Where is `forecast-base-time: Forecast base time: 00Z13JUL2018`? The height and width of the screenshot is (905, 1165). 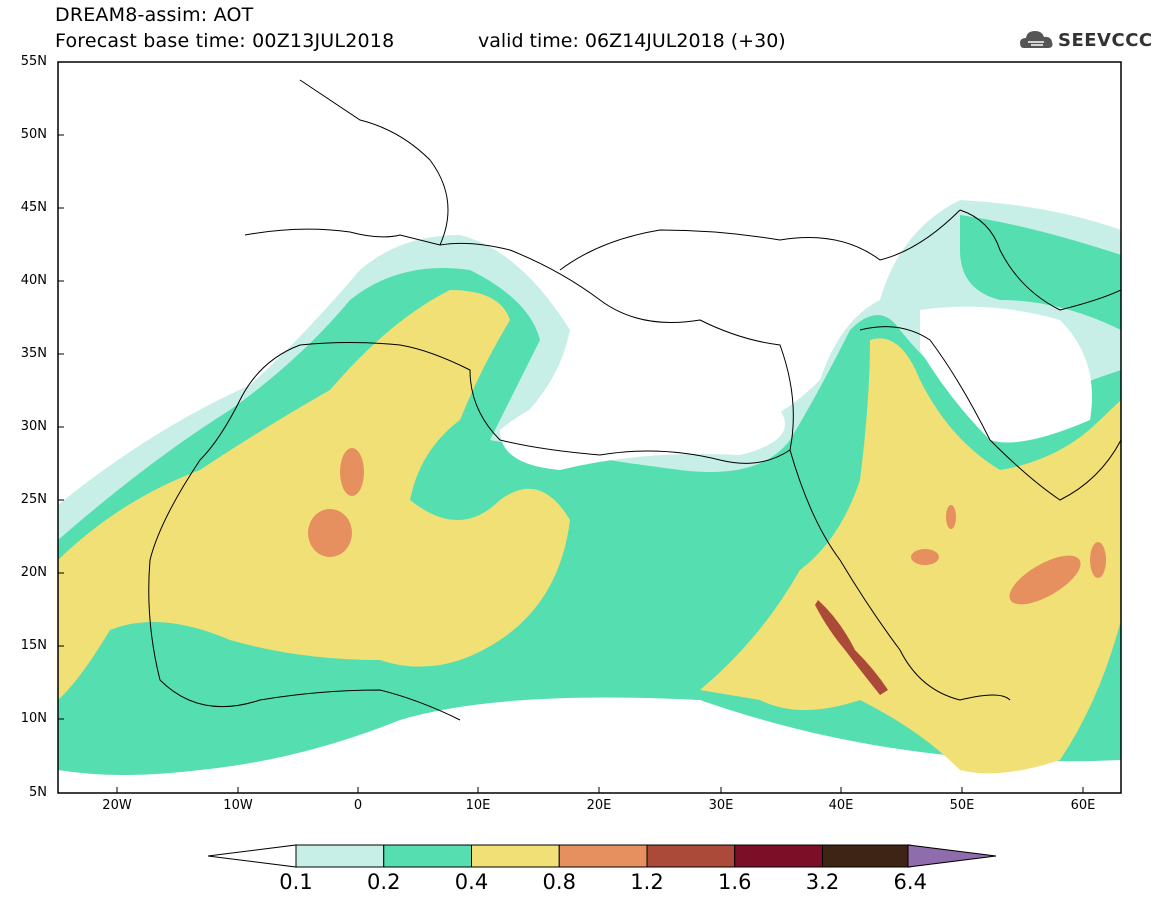
forecast-base-time: Forecast base time: 00Z13JUL2018 is located at coordinates (225, 41).